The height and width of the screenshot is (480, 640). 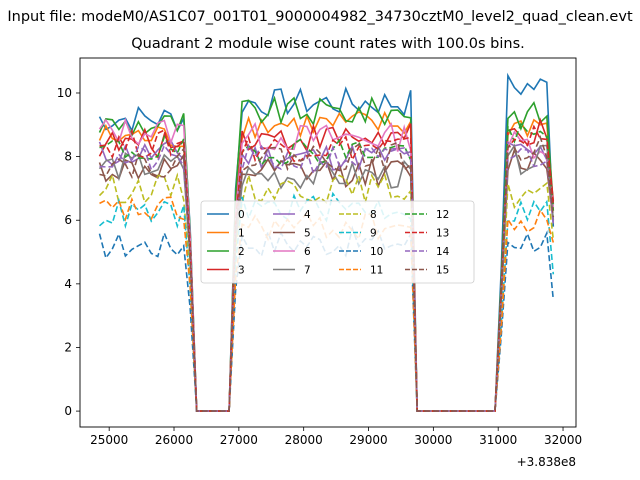 What do you see at coordinates (174, 440) in the screenshot?
I see `x-tick-label: 26000` at bounding box center [174, 440].